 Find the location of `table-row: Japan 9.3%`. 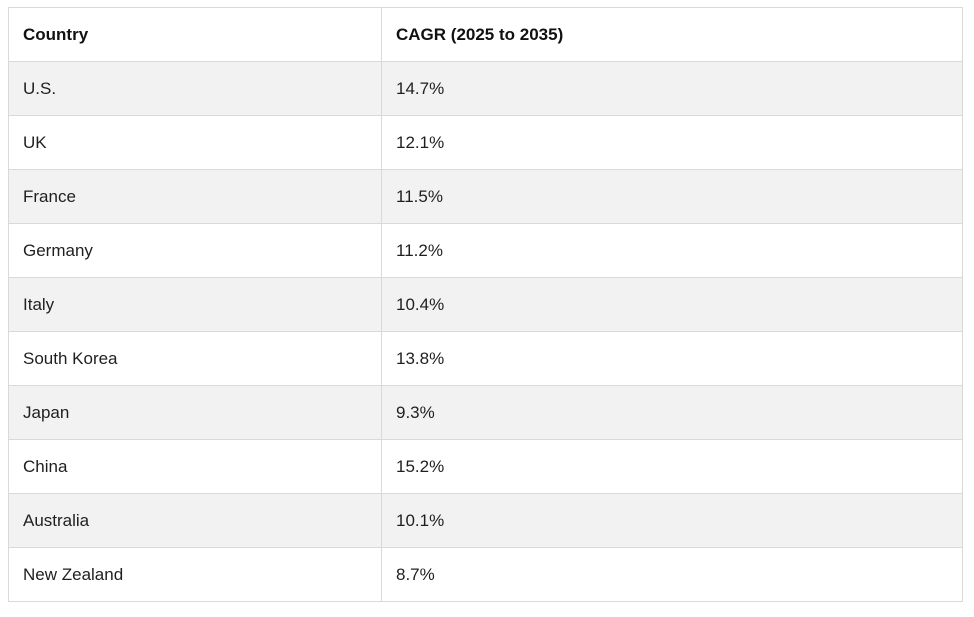

table-row: Japan 9.3% is located at coordinates (485, 412).